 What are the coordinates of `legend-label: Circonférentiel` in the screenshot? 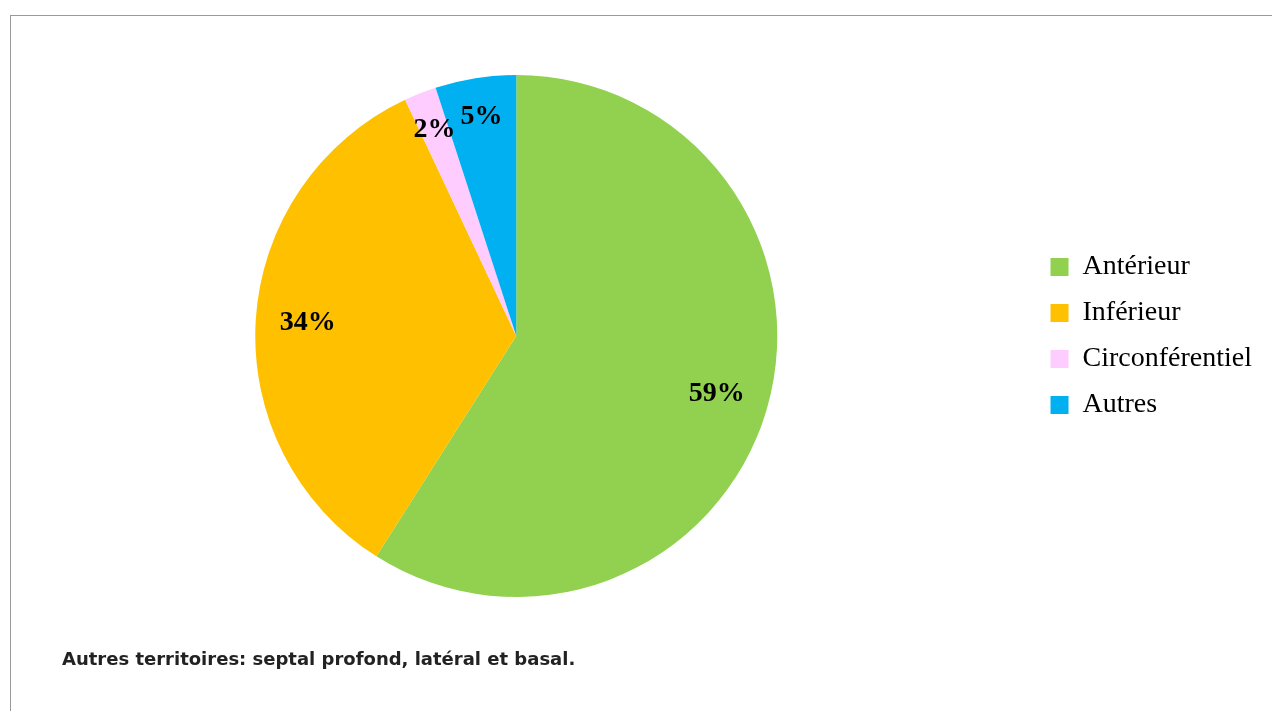 It's located at (1167, 357).